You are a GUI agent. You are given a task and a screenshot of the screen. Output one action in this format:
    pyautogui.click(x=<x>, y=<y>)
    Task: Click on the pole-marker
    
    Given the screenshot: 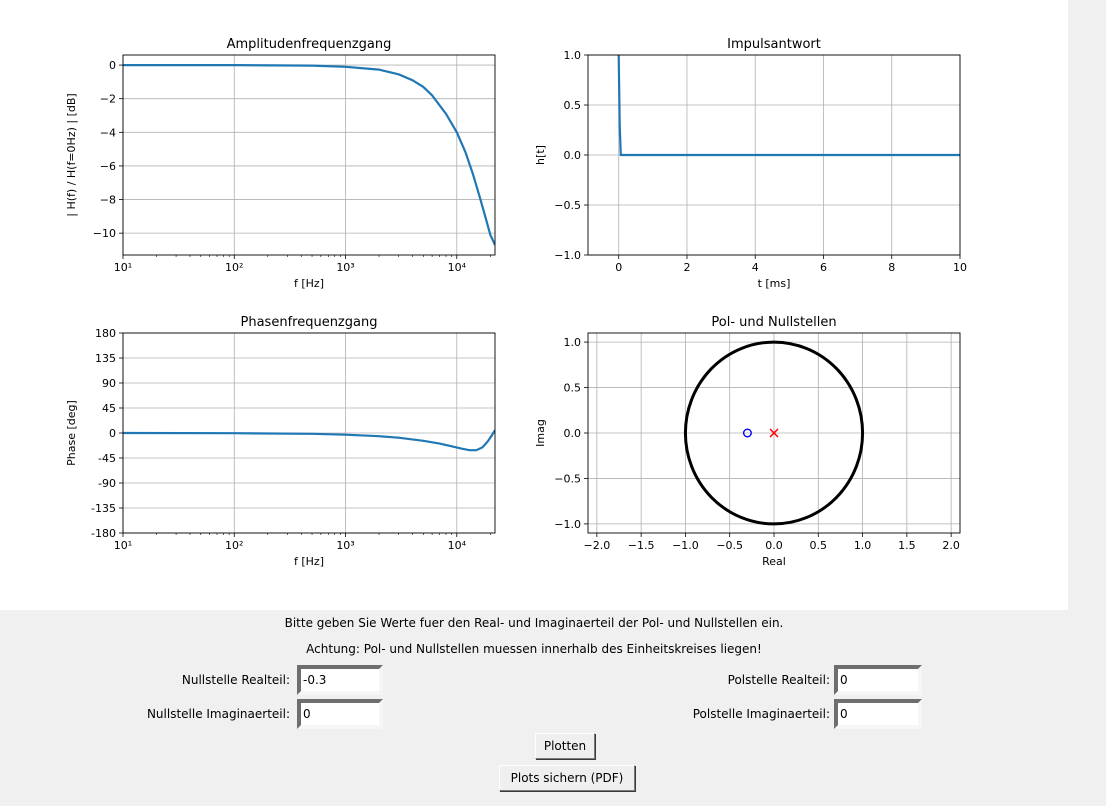 What is the action you would take?
    pyautogui.click(x=774, y=433)
    